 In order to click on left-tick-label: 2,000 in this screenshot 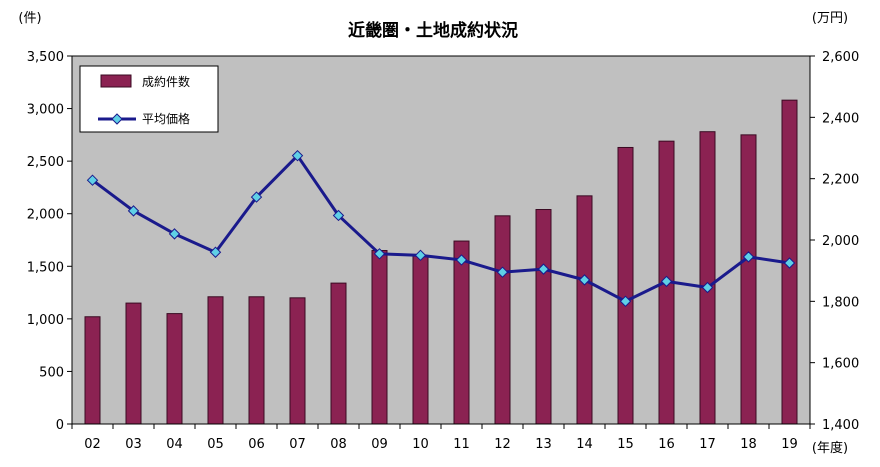, I will do `click(45, 215)`.